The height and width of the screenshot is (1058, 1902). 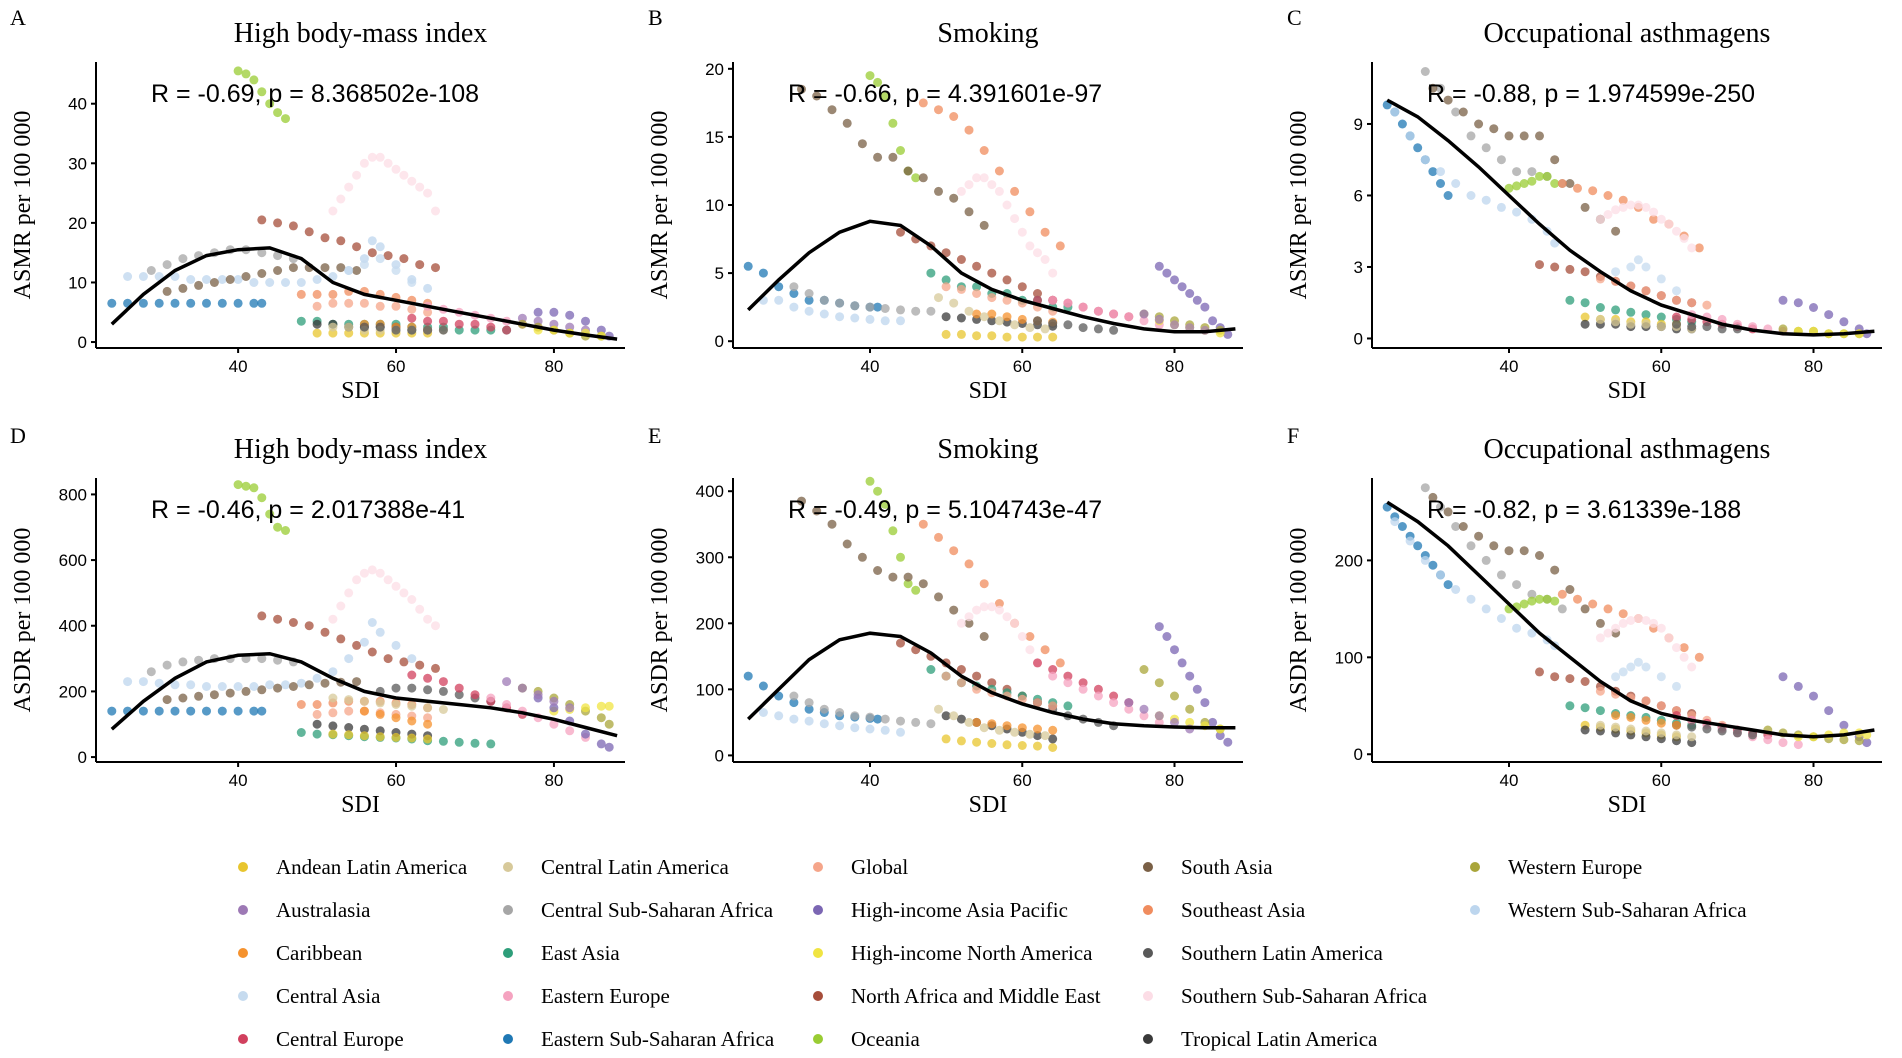 I want to click on fit-line, so click(x=991, y=276).